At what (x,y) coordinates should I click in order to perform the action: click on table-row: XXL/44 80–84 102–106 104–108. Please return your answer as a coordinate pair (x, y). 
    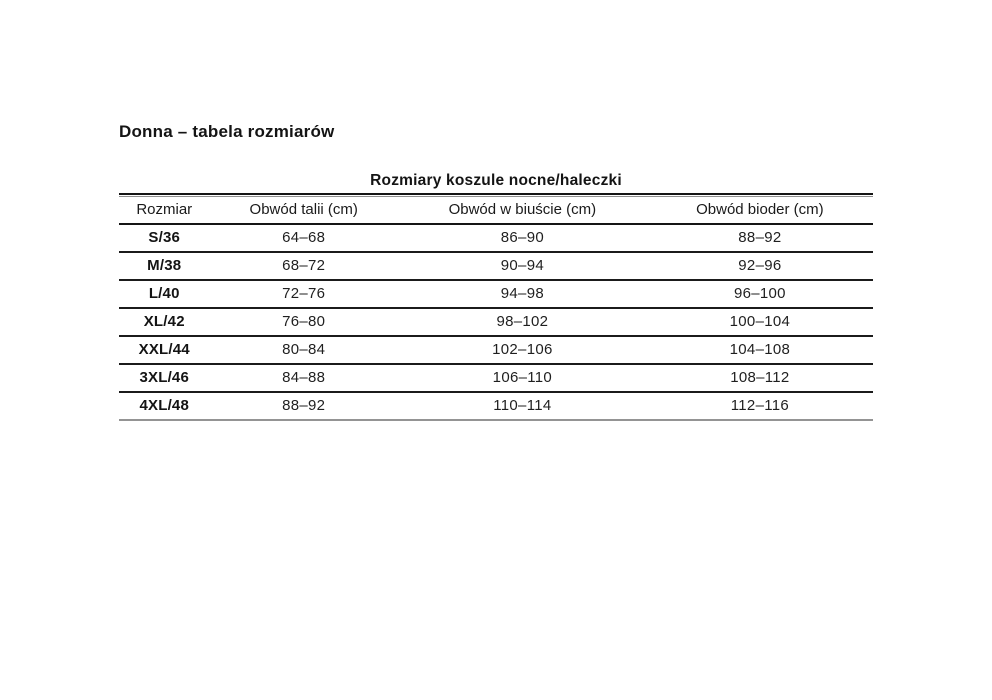
    Looking at the image, I should click on (496, 350).